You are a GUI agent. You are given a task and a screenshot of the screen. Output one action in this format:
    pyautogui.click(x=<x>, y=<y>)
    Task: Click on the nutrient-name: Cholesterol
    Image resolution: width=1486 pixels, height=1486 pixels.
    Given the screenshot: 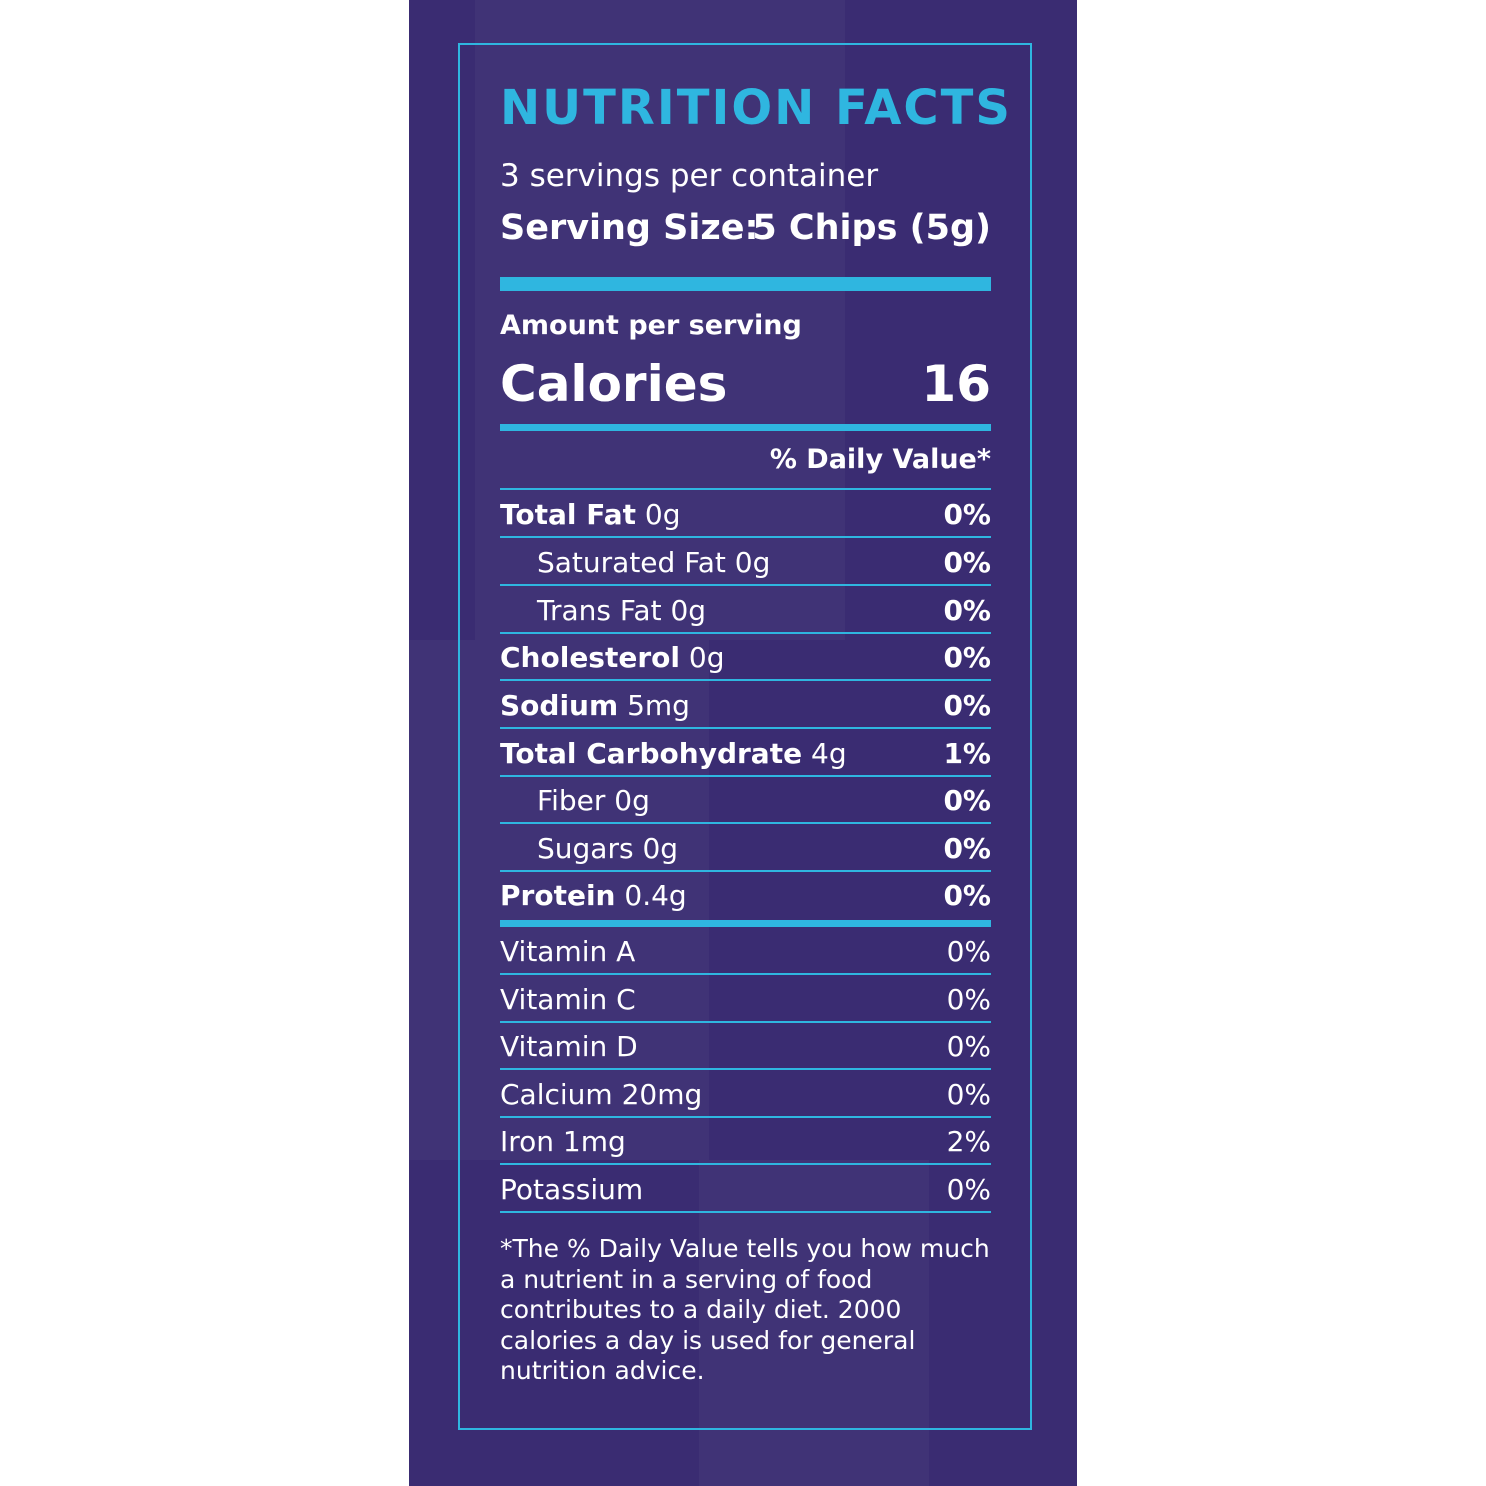 What is the action you would take?
    pyautogui.click(x=590, y=657)
    